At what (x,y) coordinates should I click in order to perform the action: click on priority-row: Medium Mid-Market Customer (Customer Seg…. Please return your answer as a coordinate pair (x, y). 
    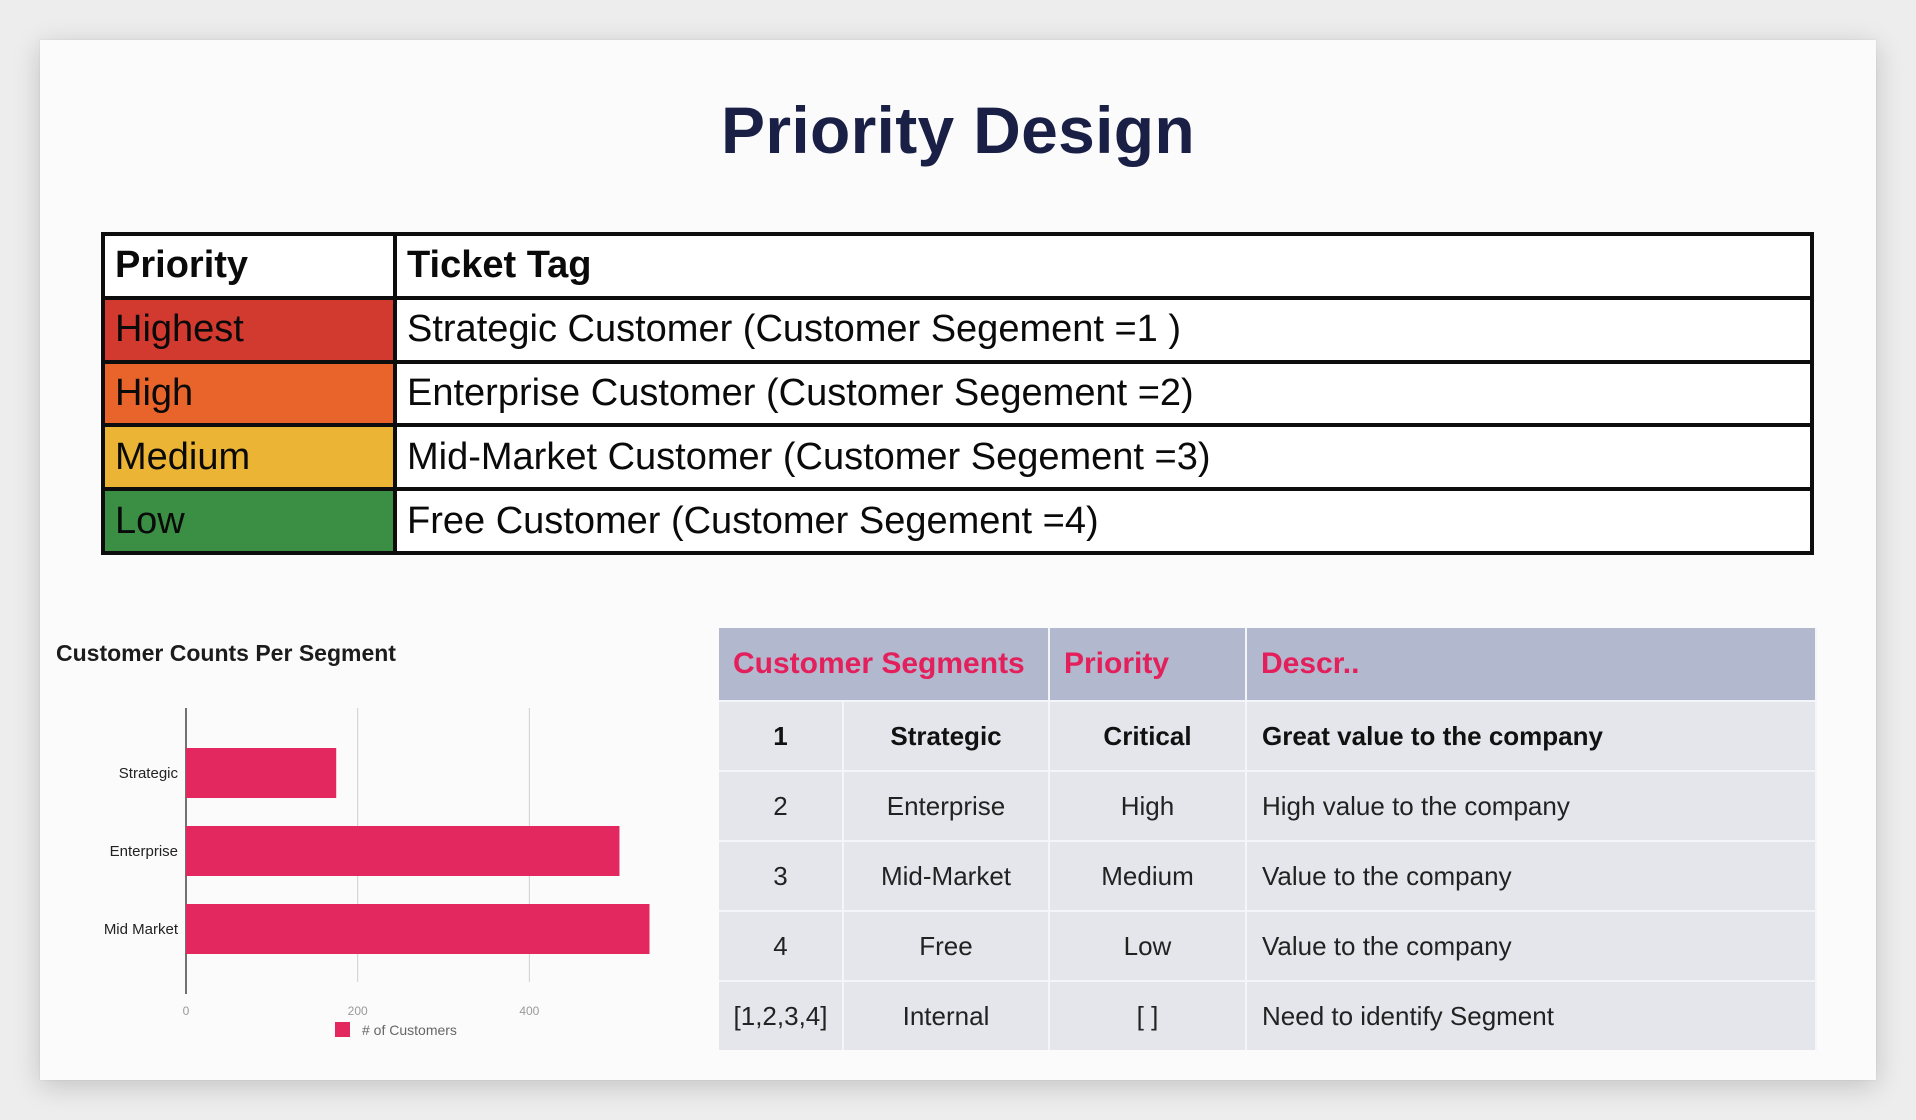
    Looking at the image, I should click on (957, 457).